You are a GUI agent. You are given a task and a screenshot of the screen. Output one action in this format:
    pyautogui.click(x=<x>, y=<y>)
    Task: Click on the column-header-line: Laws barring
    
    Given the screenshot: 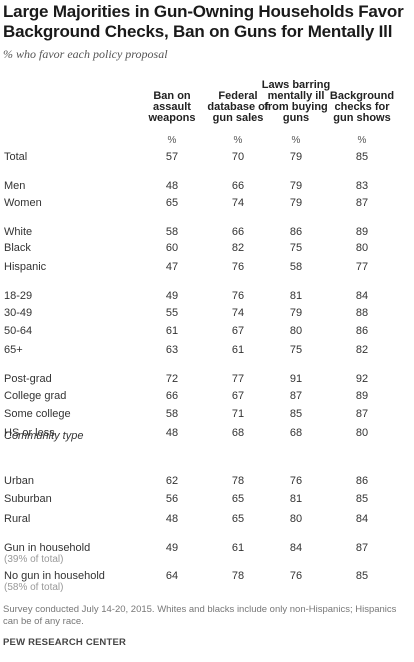 What is the action you would take?
    pyautogui.click(x=296, y=85)
    